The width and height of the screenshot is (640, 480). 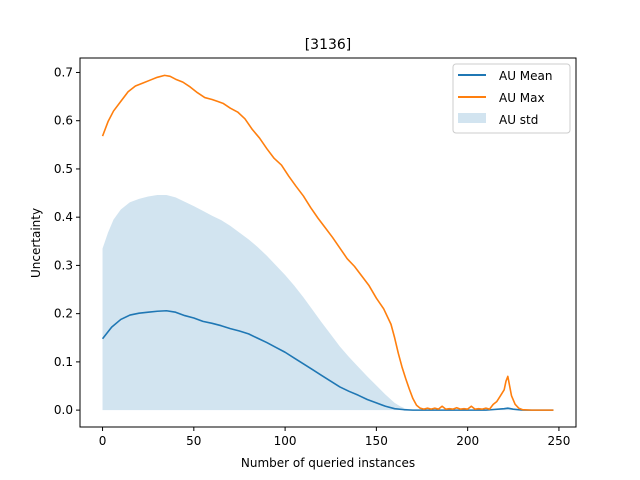 I want to click on x-tick-label: 200, so click(x=467, y=441).